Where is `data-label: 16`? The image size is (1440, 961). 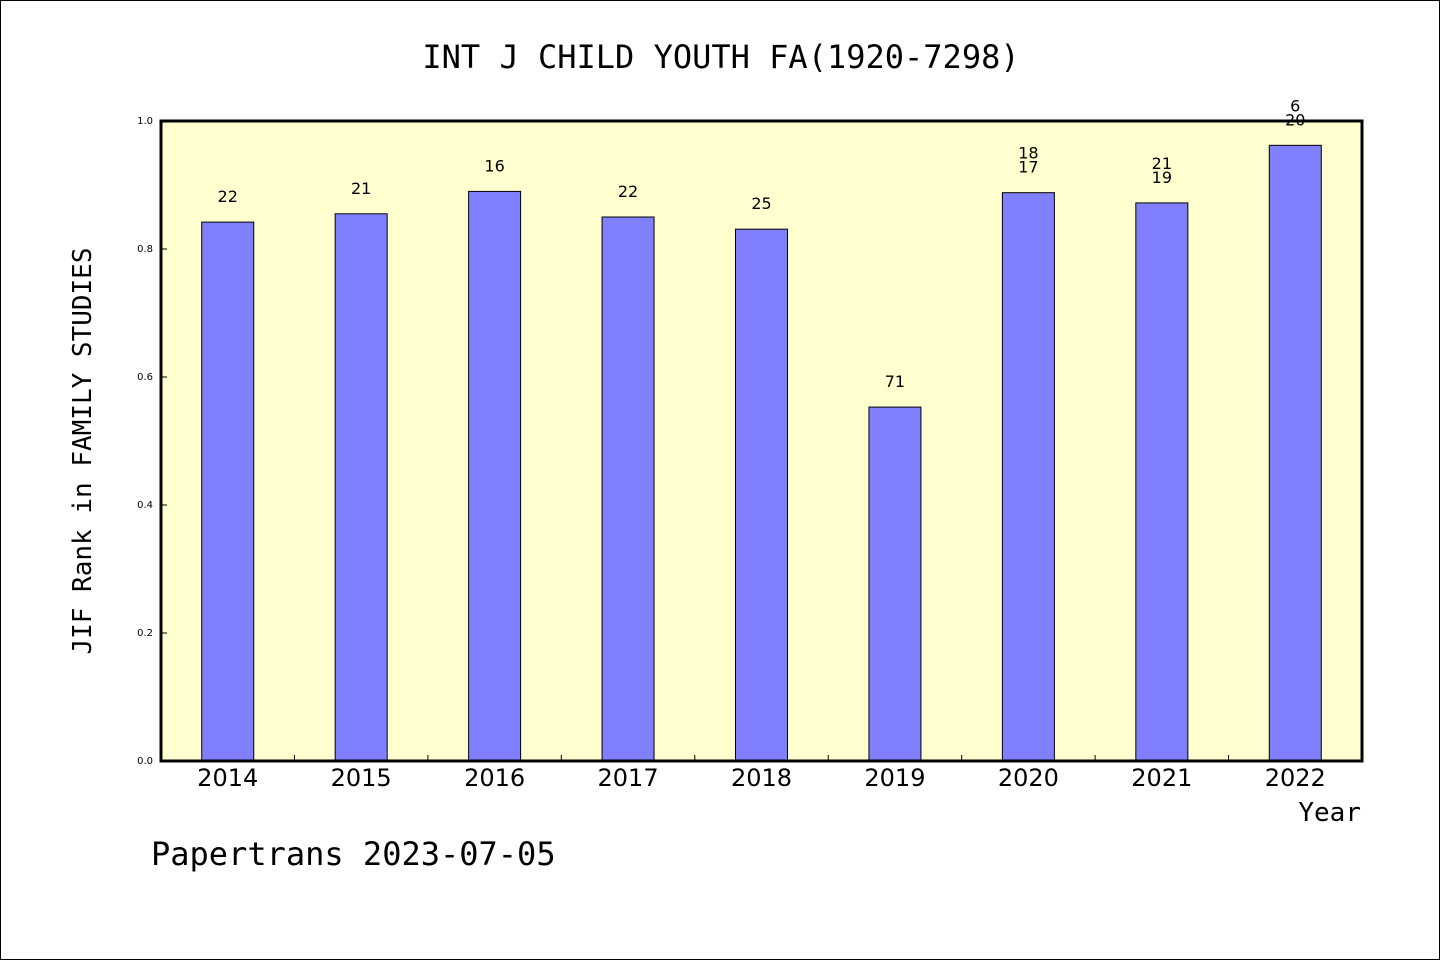 data-label: 16 is located at coordinates (494, 165).